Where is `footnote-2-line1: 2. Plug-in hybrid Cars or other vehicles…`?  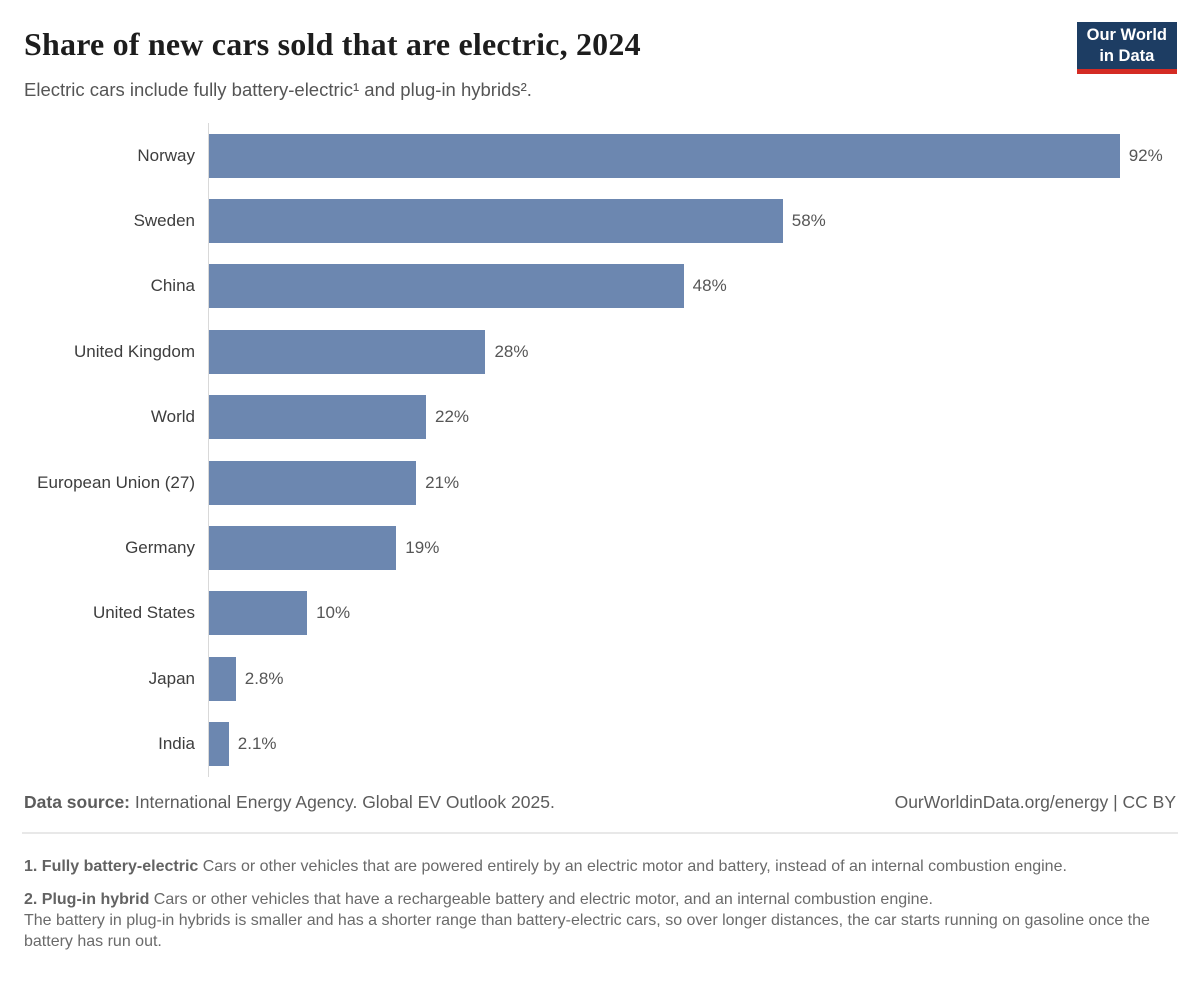
footnote-2-line1: 2. Plug-in hybrid Cars or other vehicles… is located at coordinates (600, 899).